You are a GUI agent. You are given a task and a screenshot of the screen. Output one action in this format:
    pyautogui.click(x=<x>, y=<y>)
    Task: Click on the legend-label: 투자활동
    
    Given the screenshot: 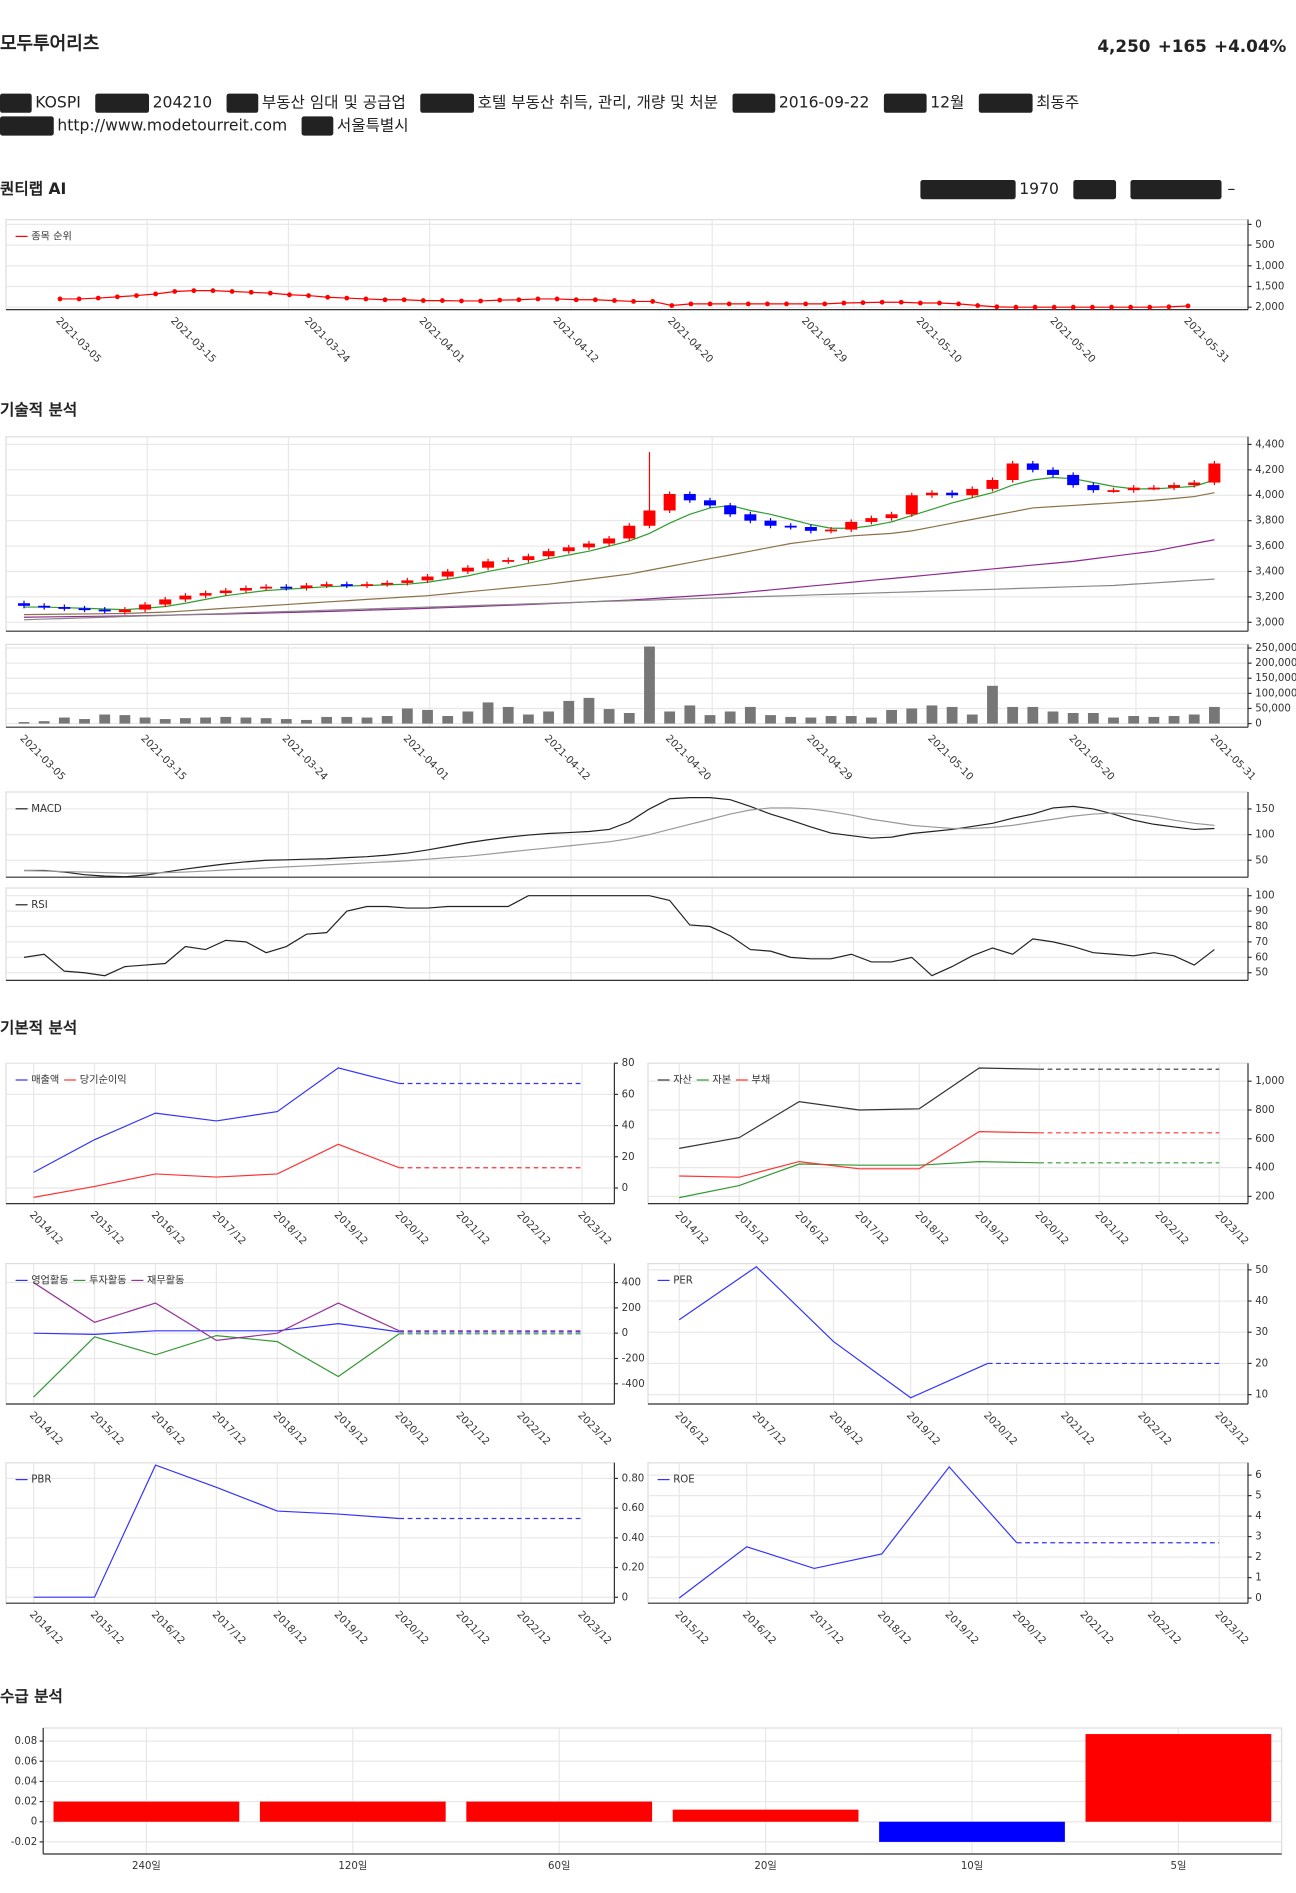 What is the action you would take?
    pyautogui.click(x=108, y=1279)
    